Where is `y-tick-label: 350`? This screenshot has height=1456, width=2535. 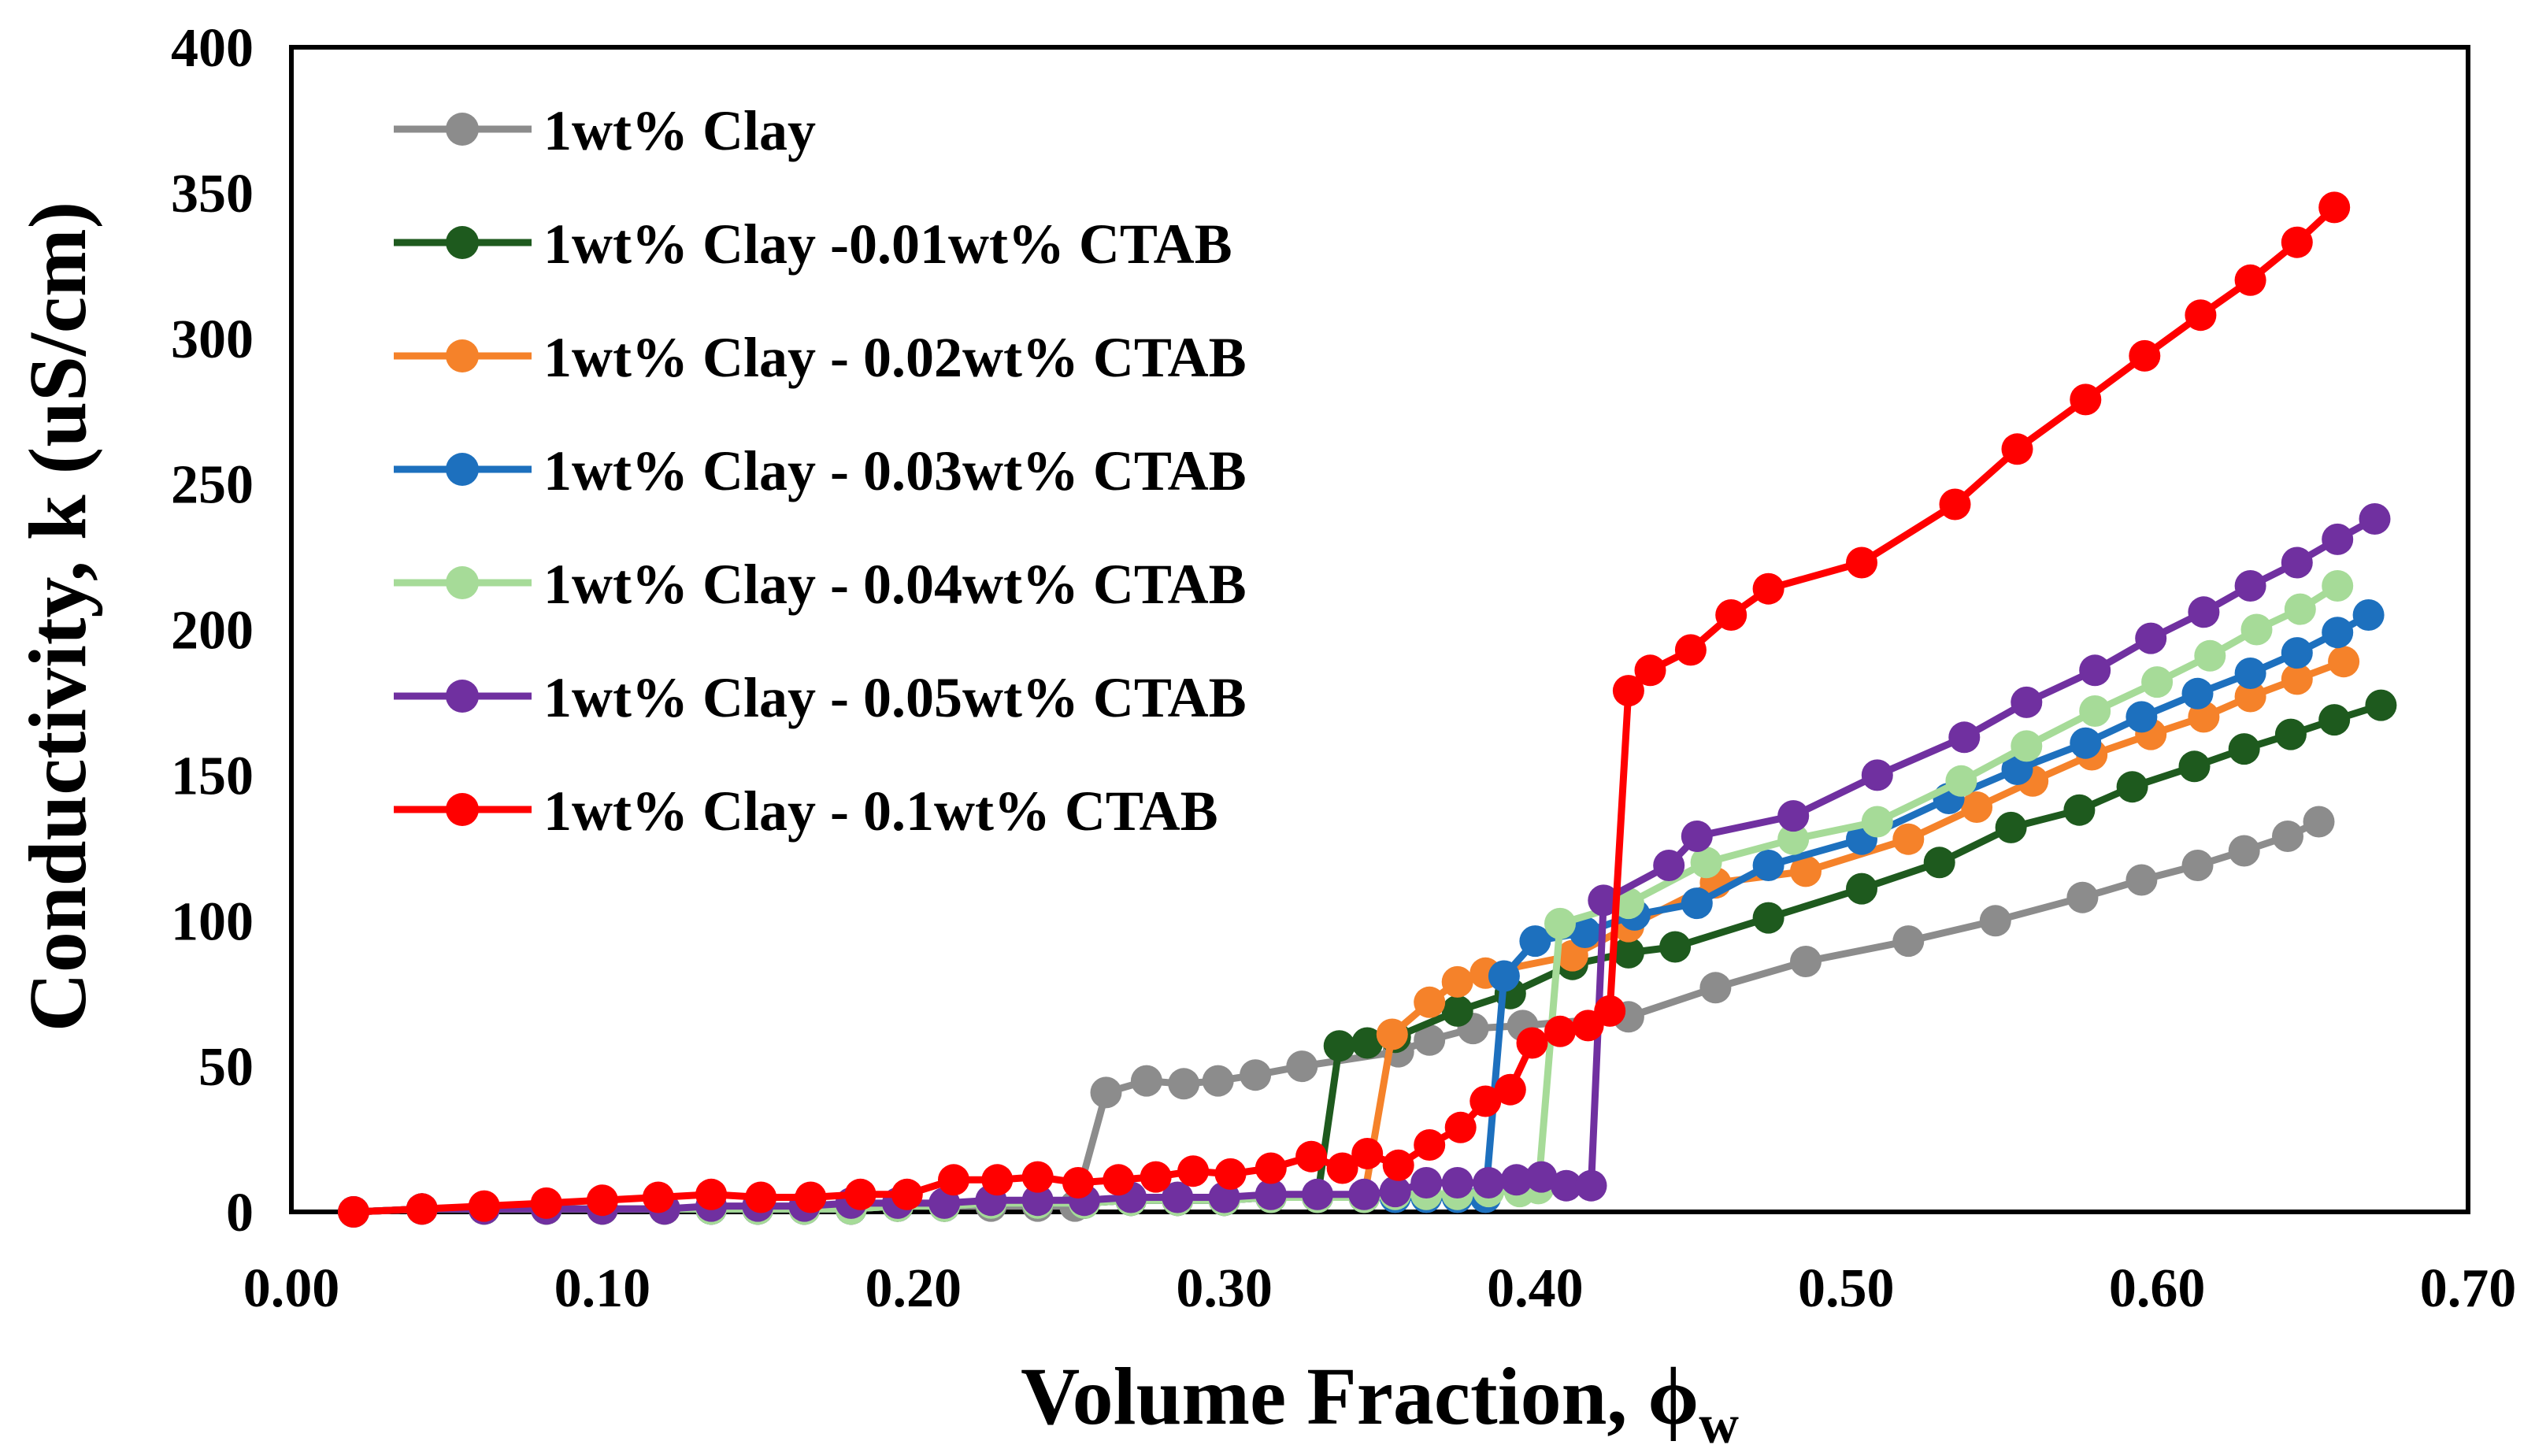
y-tick-label: 350 is located at coordinates (212, 194).